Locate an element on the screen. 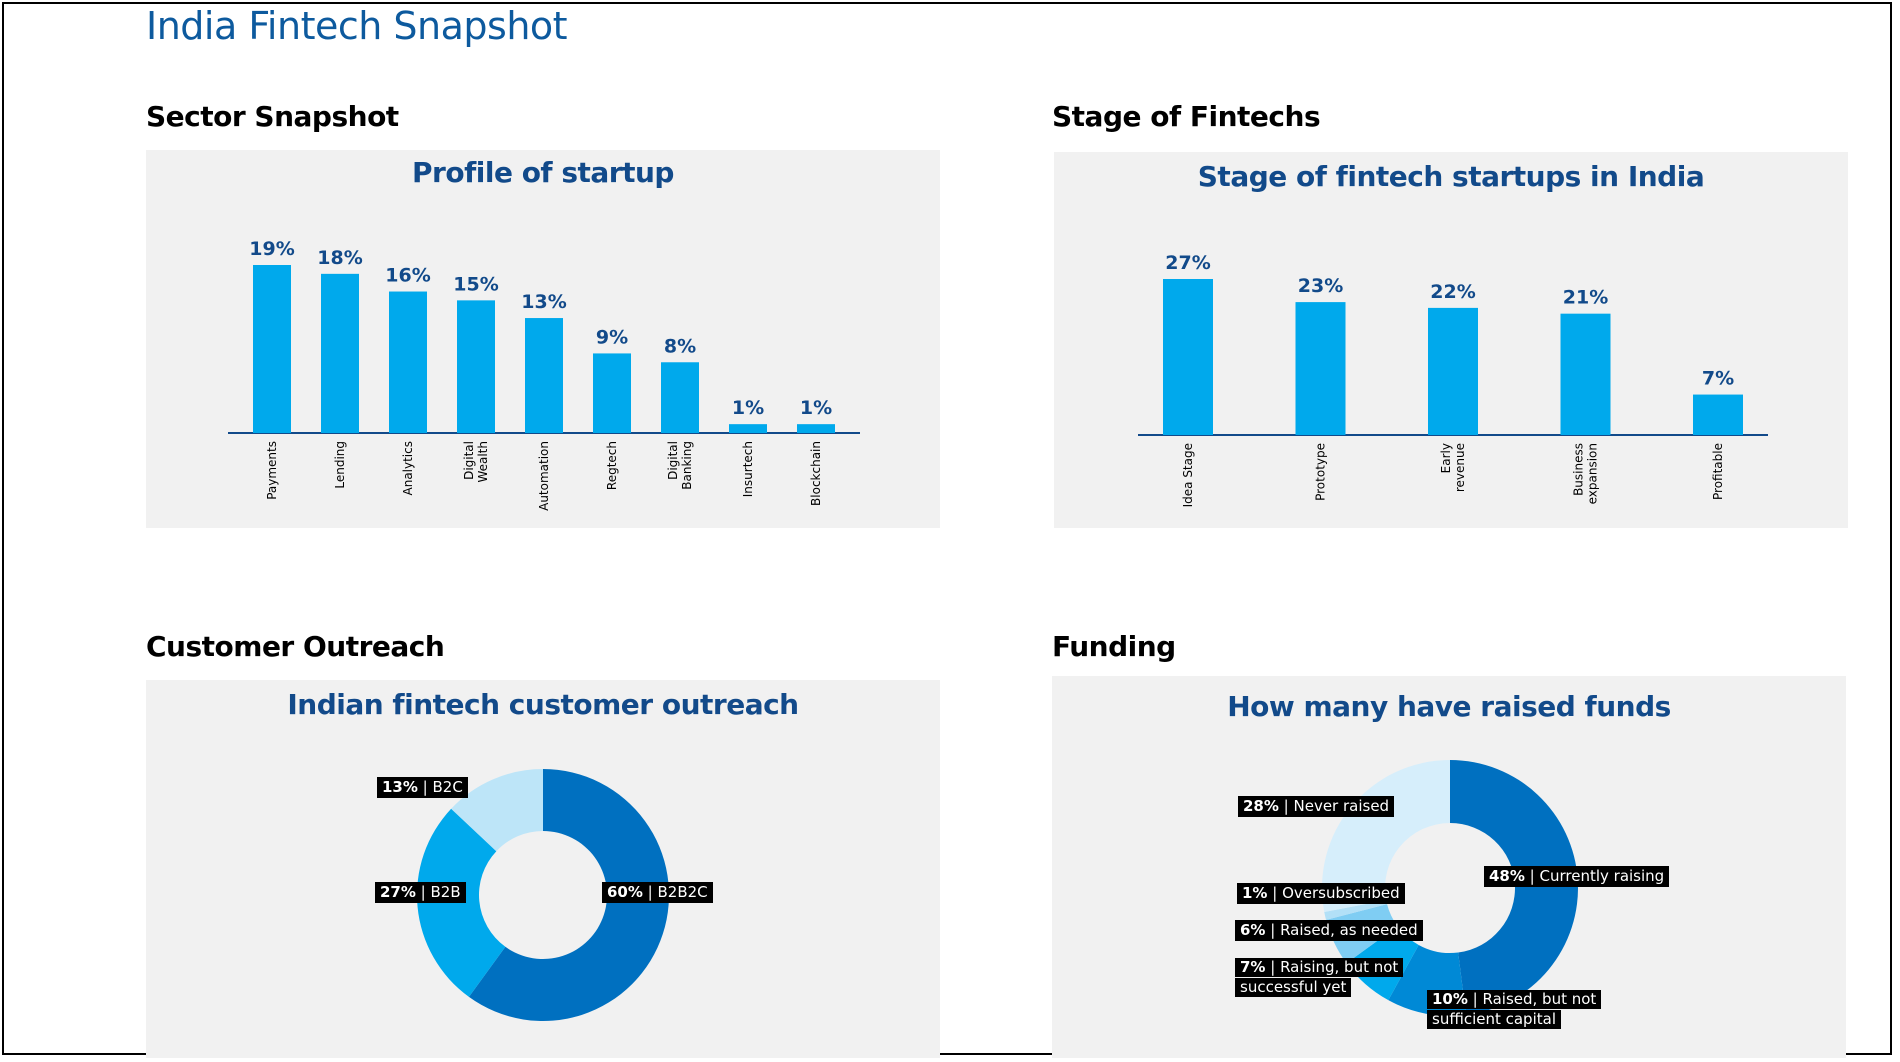  bar-value-label-0: 27% is located at coordinates (1187, 263).